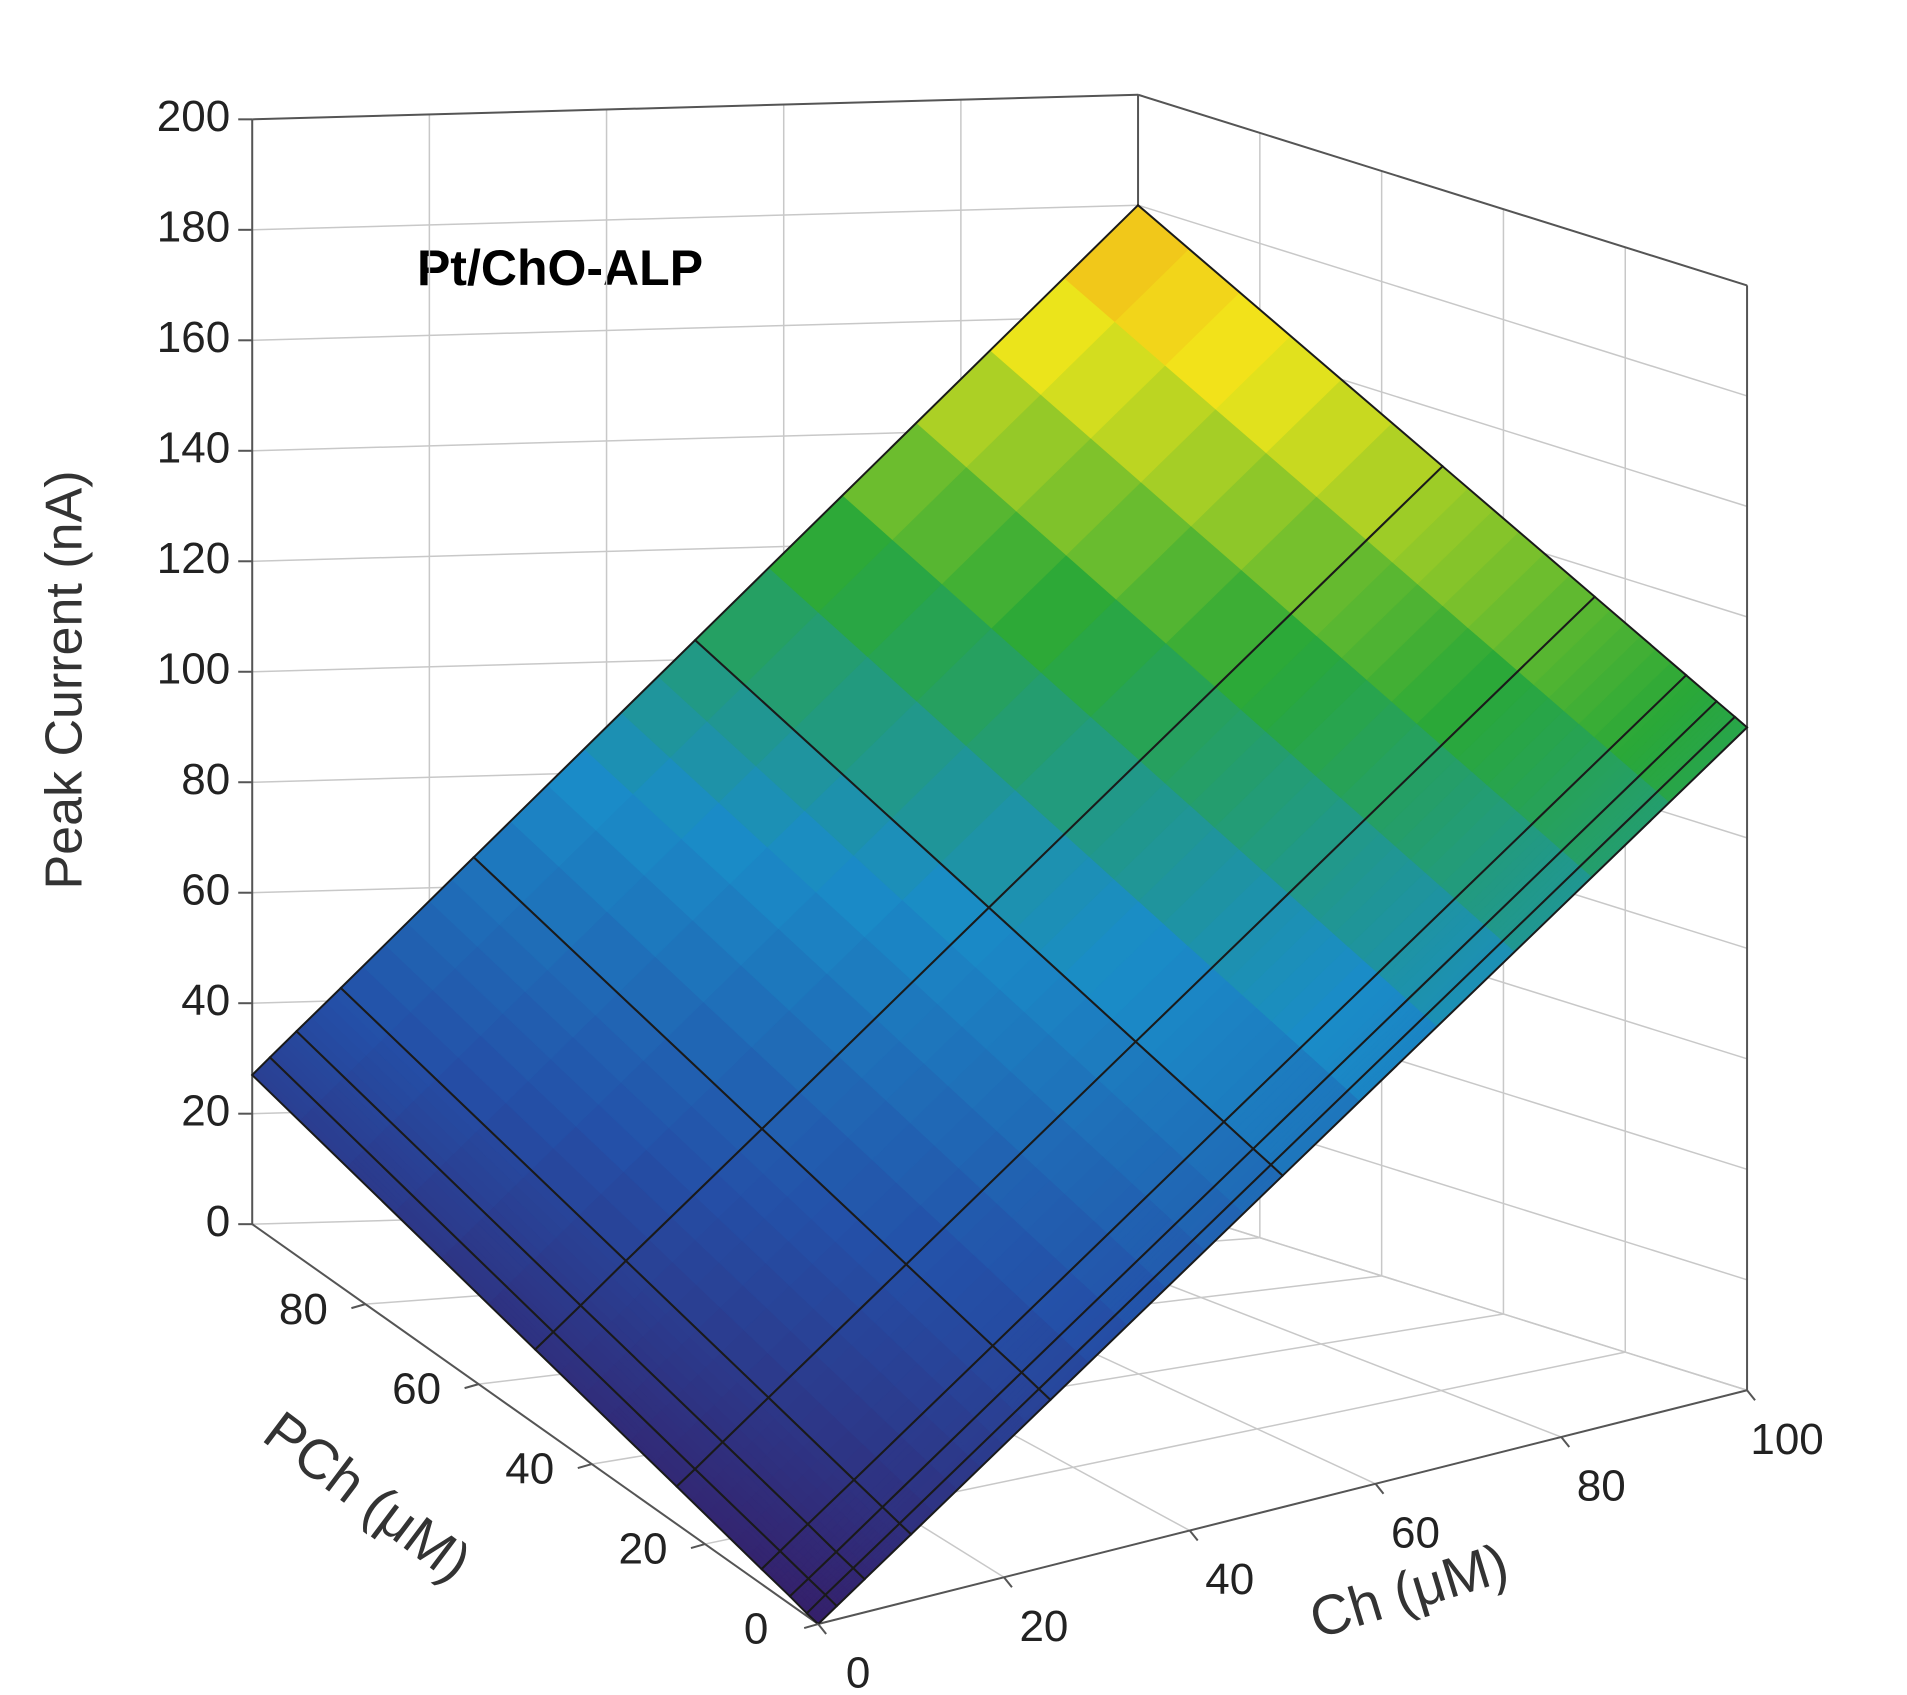 This screenshot has width=1907, height=1695. Describe the element at coordinates (1601, 1486) in the screenshot. I see `x-tick-label: 80` at that location.